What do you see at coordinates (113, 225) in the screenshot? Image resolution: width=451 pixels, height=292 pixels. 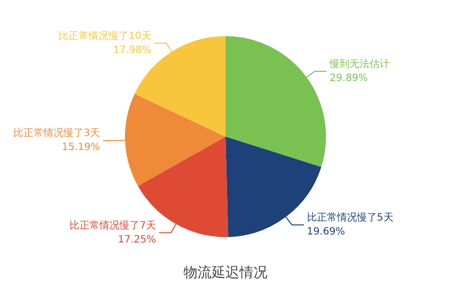 I see `slice-label: 比正常情况慢了7天` at bounding box center [113, 225].